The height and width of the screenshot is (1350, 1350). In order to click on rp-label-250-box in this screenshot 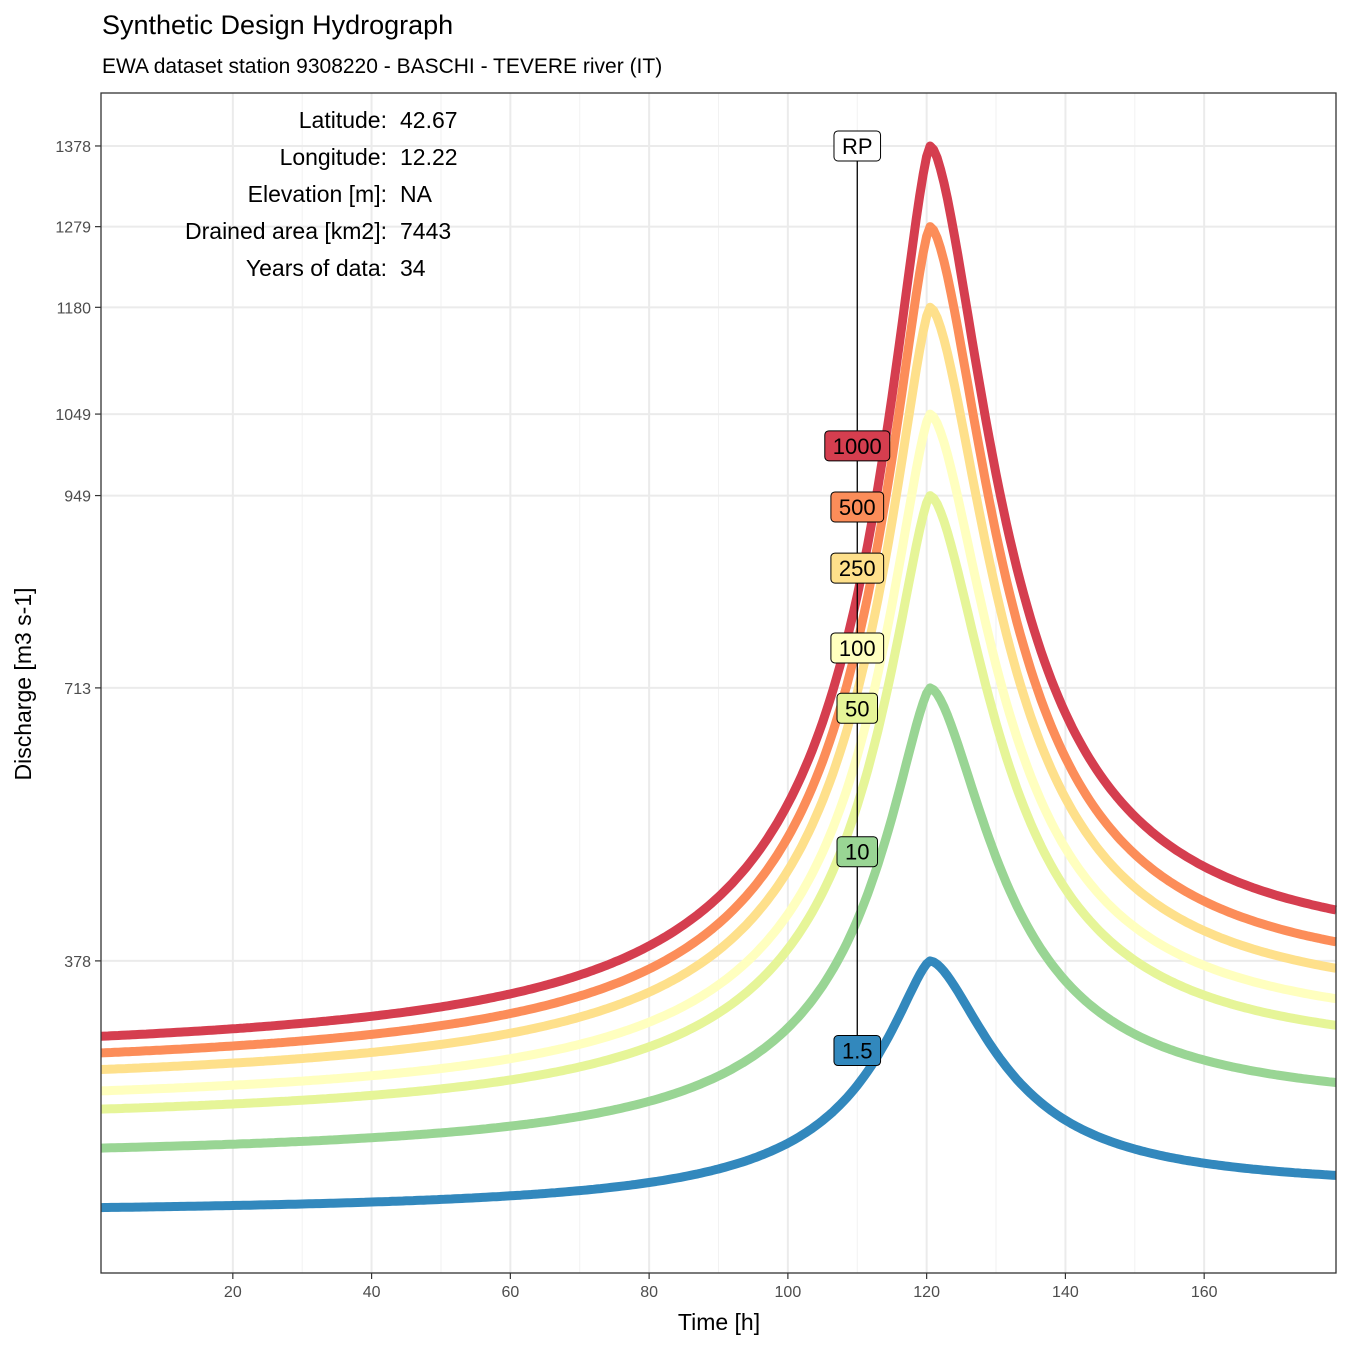, I will do `click(857, 568)`.